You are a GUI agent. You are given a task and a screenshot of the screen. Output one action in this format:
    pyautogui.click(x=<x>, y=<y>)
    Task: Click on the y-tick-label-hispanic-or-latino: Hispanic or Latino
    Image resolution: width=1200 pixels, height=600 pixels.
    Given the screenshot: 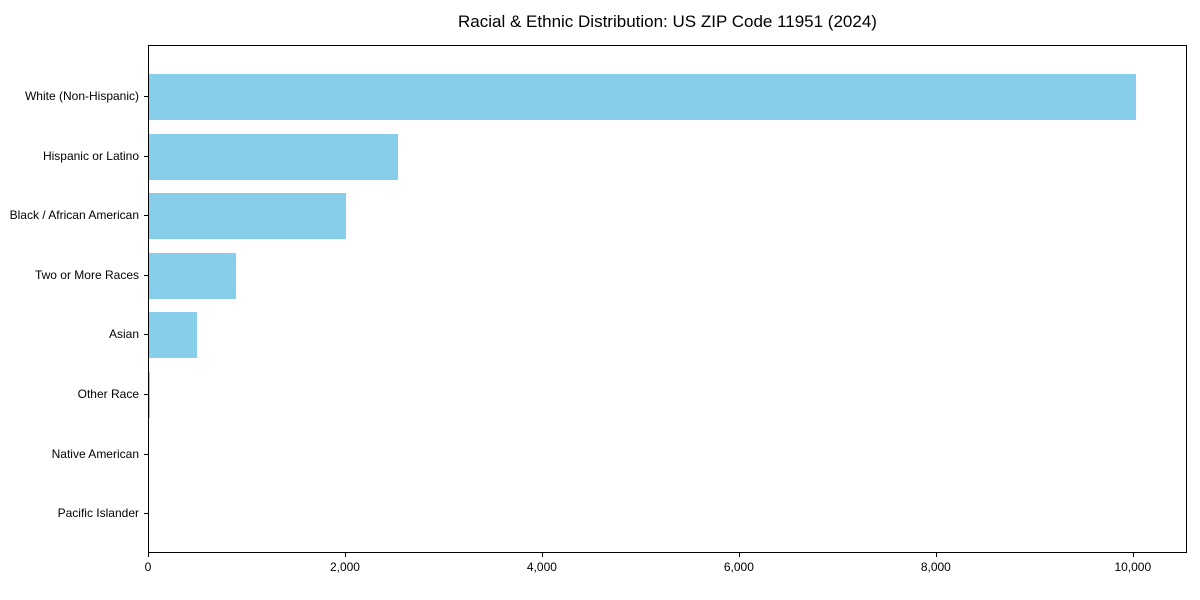 What is the action you would take?
    pyautogui.click(x=90, y=155)
    